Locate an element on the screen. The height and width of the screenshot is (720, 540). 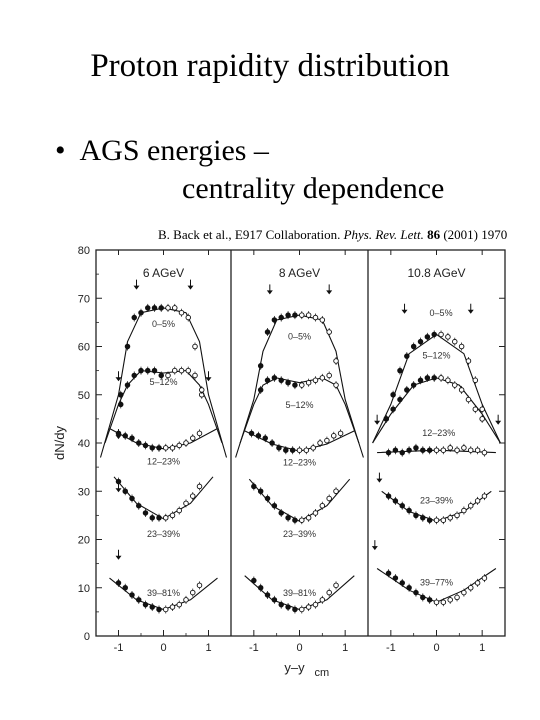
centrality-label: 39–77% is located at coordinates (436, 582).